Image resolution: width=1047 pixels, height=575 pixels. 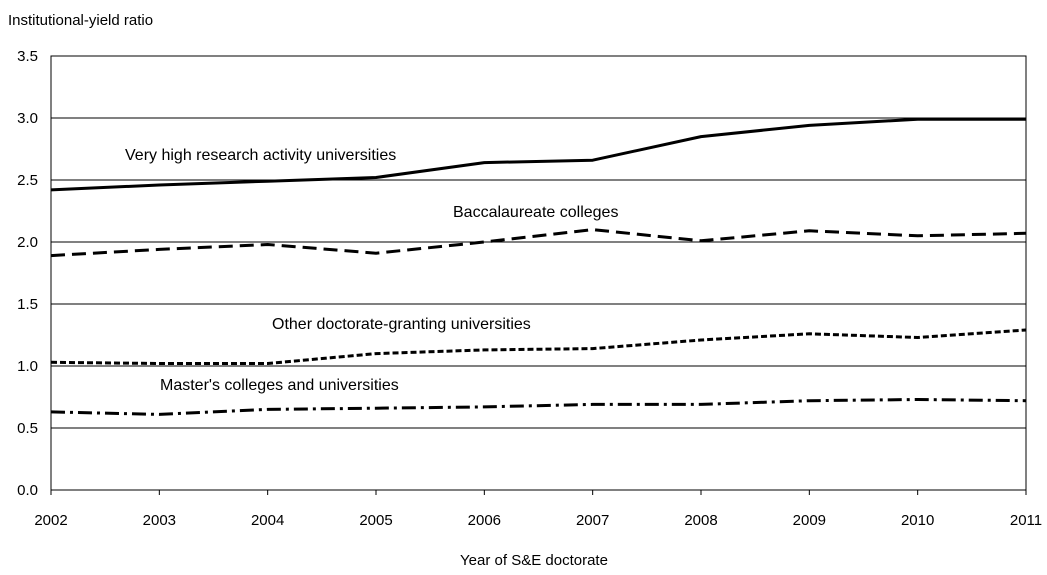 I want to click on x-tick-label: 2011, so click(x=1026, y=520).